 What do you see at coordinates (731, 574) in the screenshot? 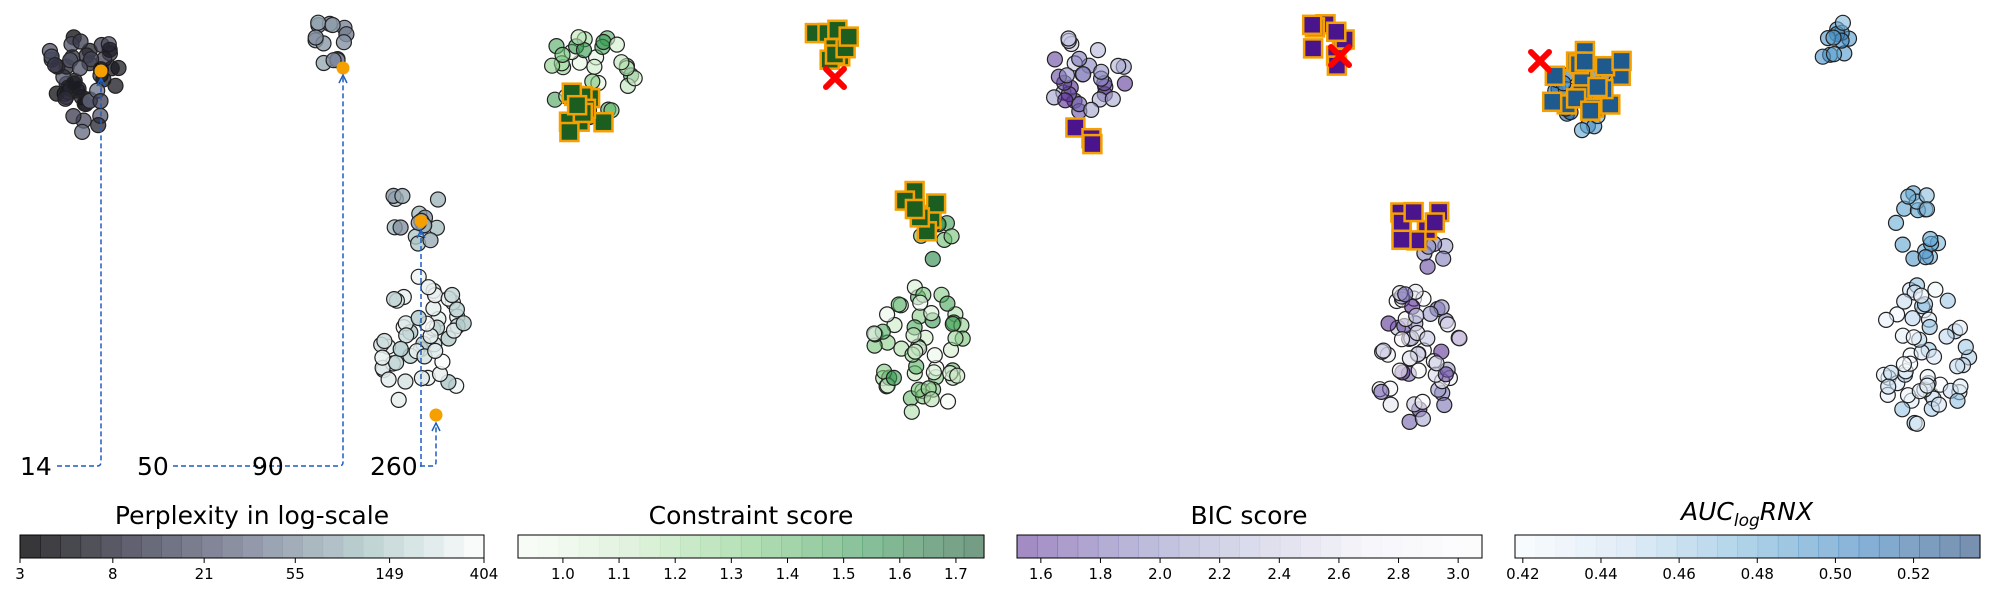
I see `colorbar-tick-label: 1.3` at bounding box center [731, 574].